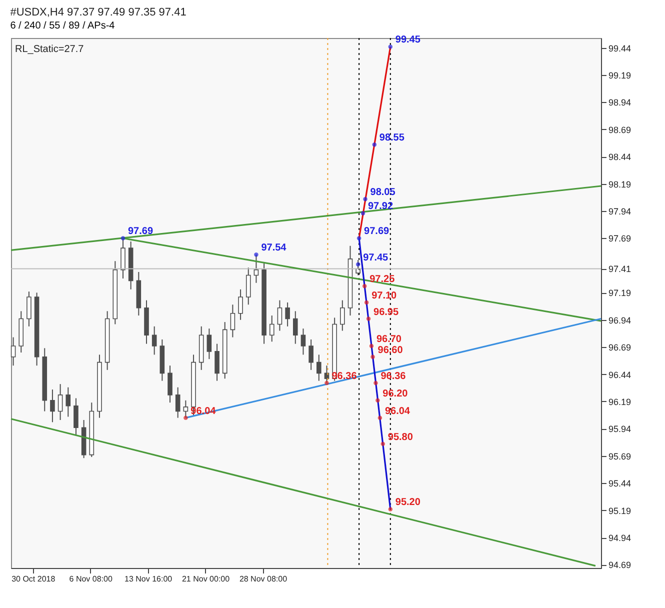 This screenshot has height=608, width=665. Describe the element at coordinates (620, 129) in the screenshot. I see `y-tick-label: 98.69` at that location.